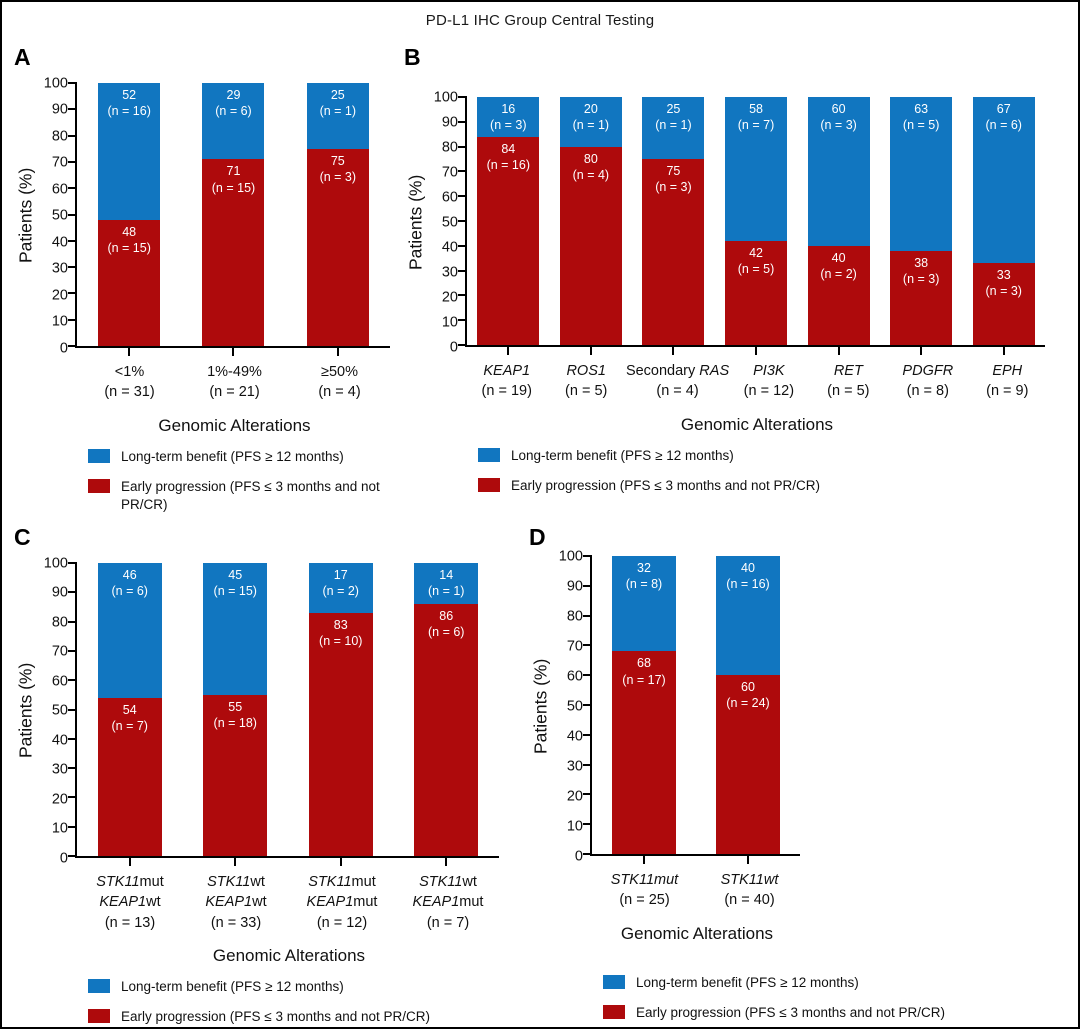  I want to click on x-tick-label: EPH (n = 9), so click(1007, 381).